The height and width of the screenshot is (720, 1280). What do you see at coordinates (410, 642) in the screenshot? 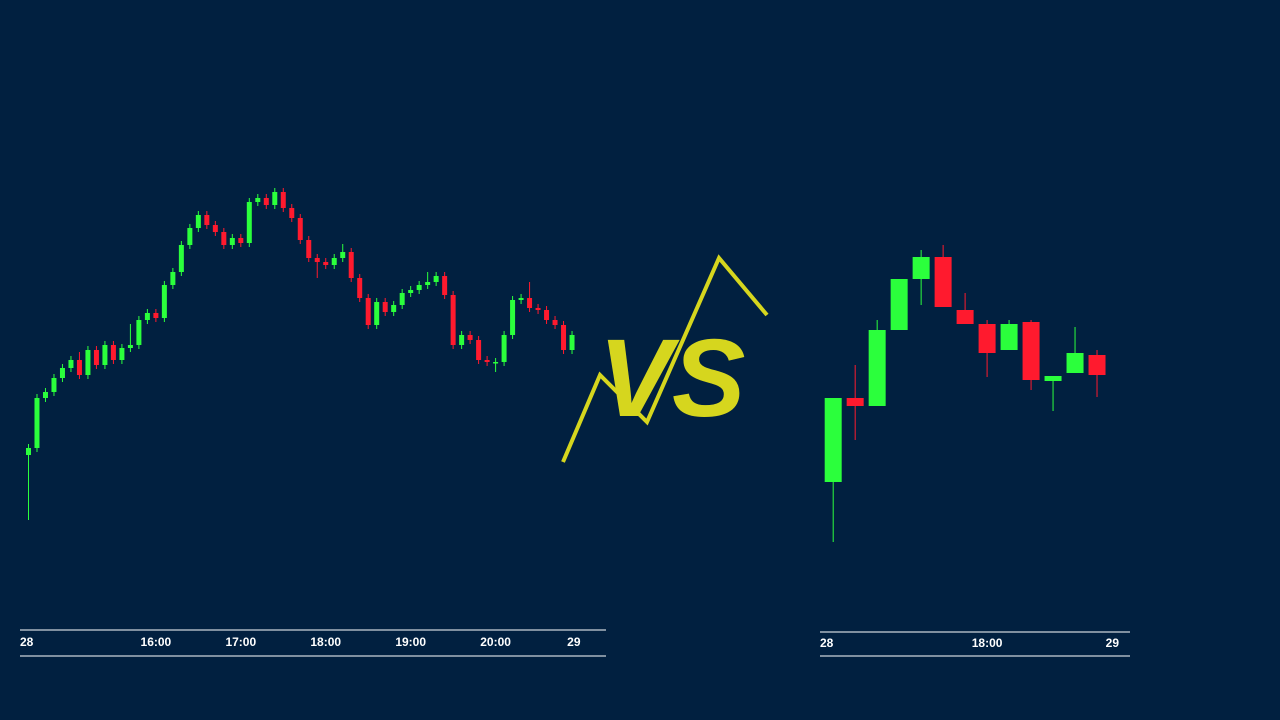
I see `x-tick-label: 19:00` at bounding box center [410, 642].